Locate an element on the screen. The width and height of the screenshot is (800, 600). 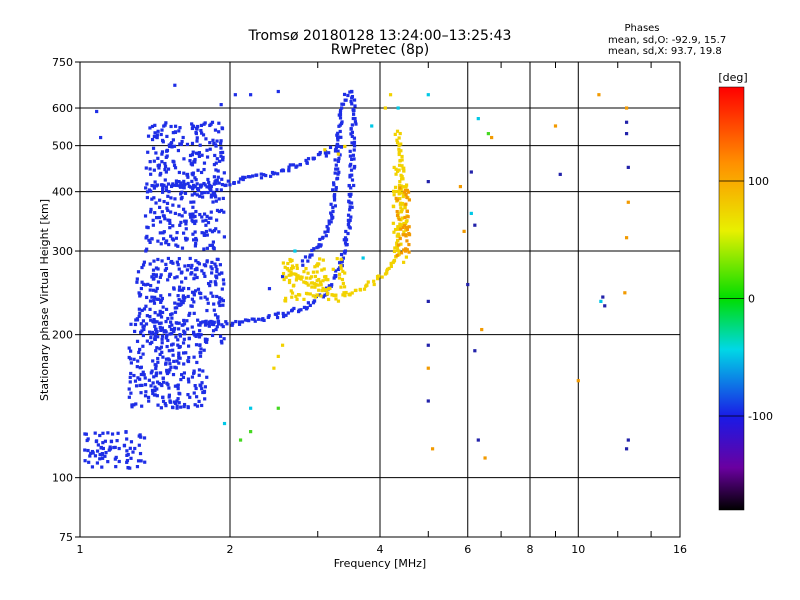
colorbar-ticks: 100 0 -100 is located at coordinates (746, 299).